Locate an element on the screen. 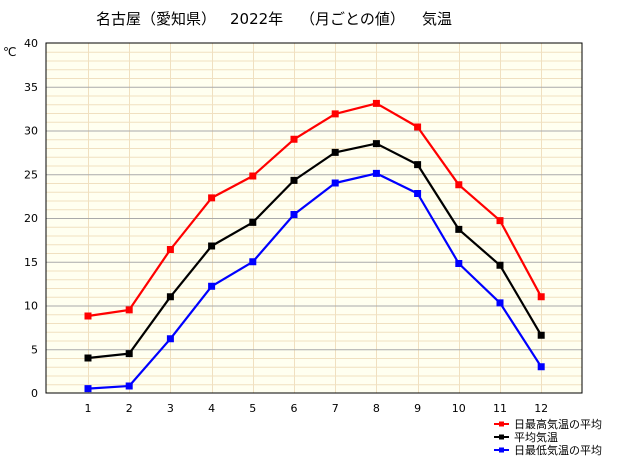 This screenshot has height=463, width=617. legend-label: 平均気温 is located at coordinates (536, 437).